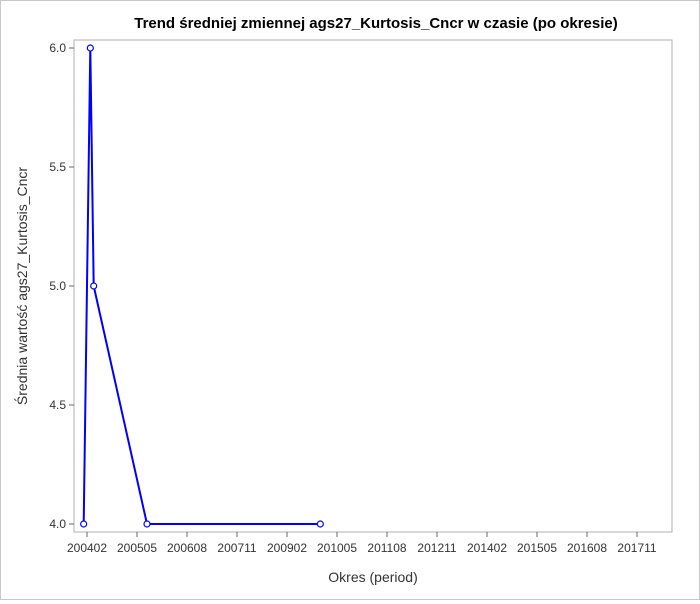  I want to click on y-axis-label: Średnia wartość ags27_Kurtosis_Cncr, so click(21, 286).